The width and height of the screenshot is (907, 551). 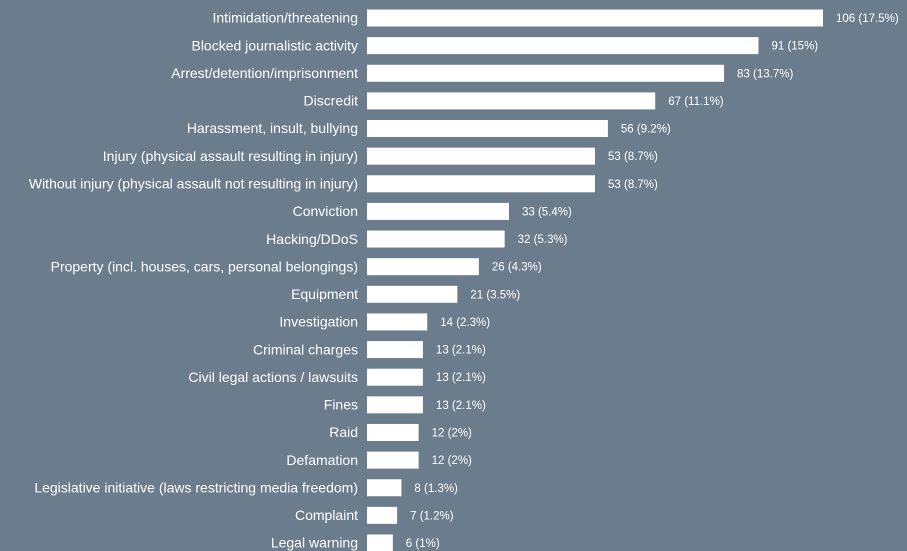 What do you see at coordinates (326, 515) in the screenshot?
I see `category-label: Complaint` at bounding box center [326, 515].